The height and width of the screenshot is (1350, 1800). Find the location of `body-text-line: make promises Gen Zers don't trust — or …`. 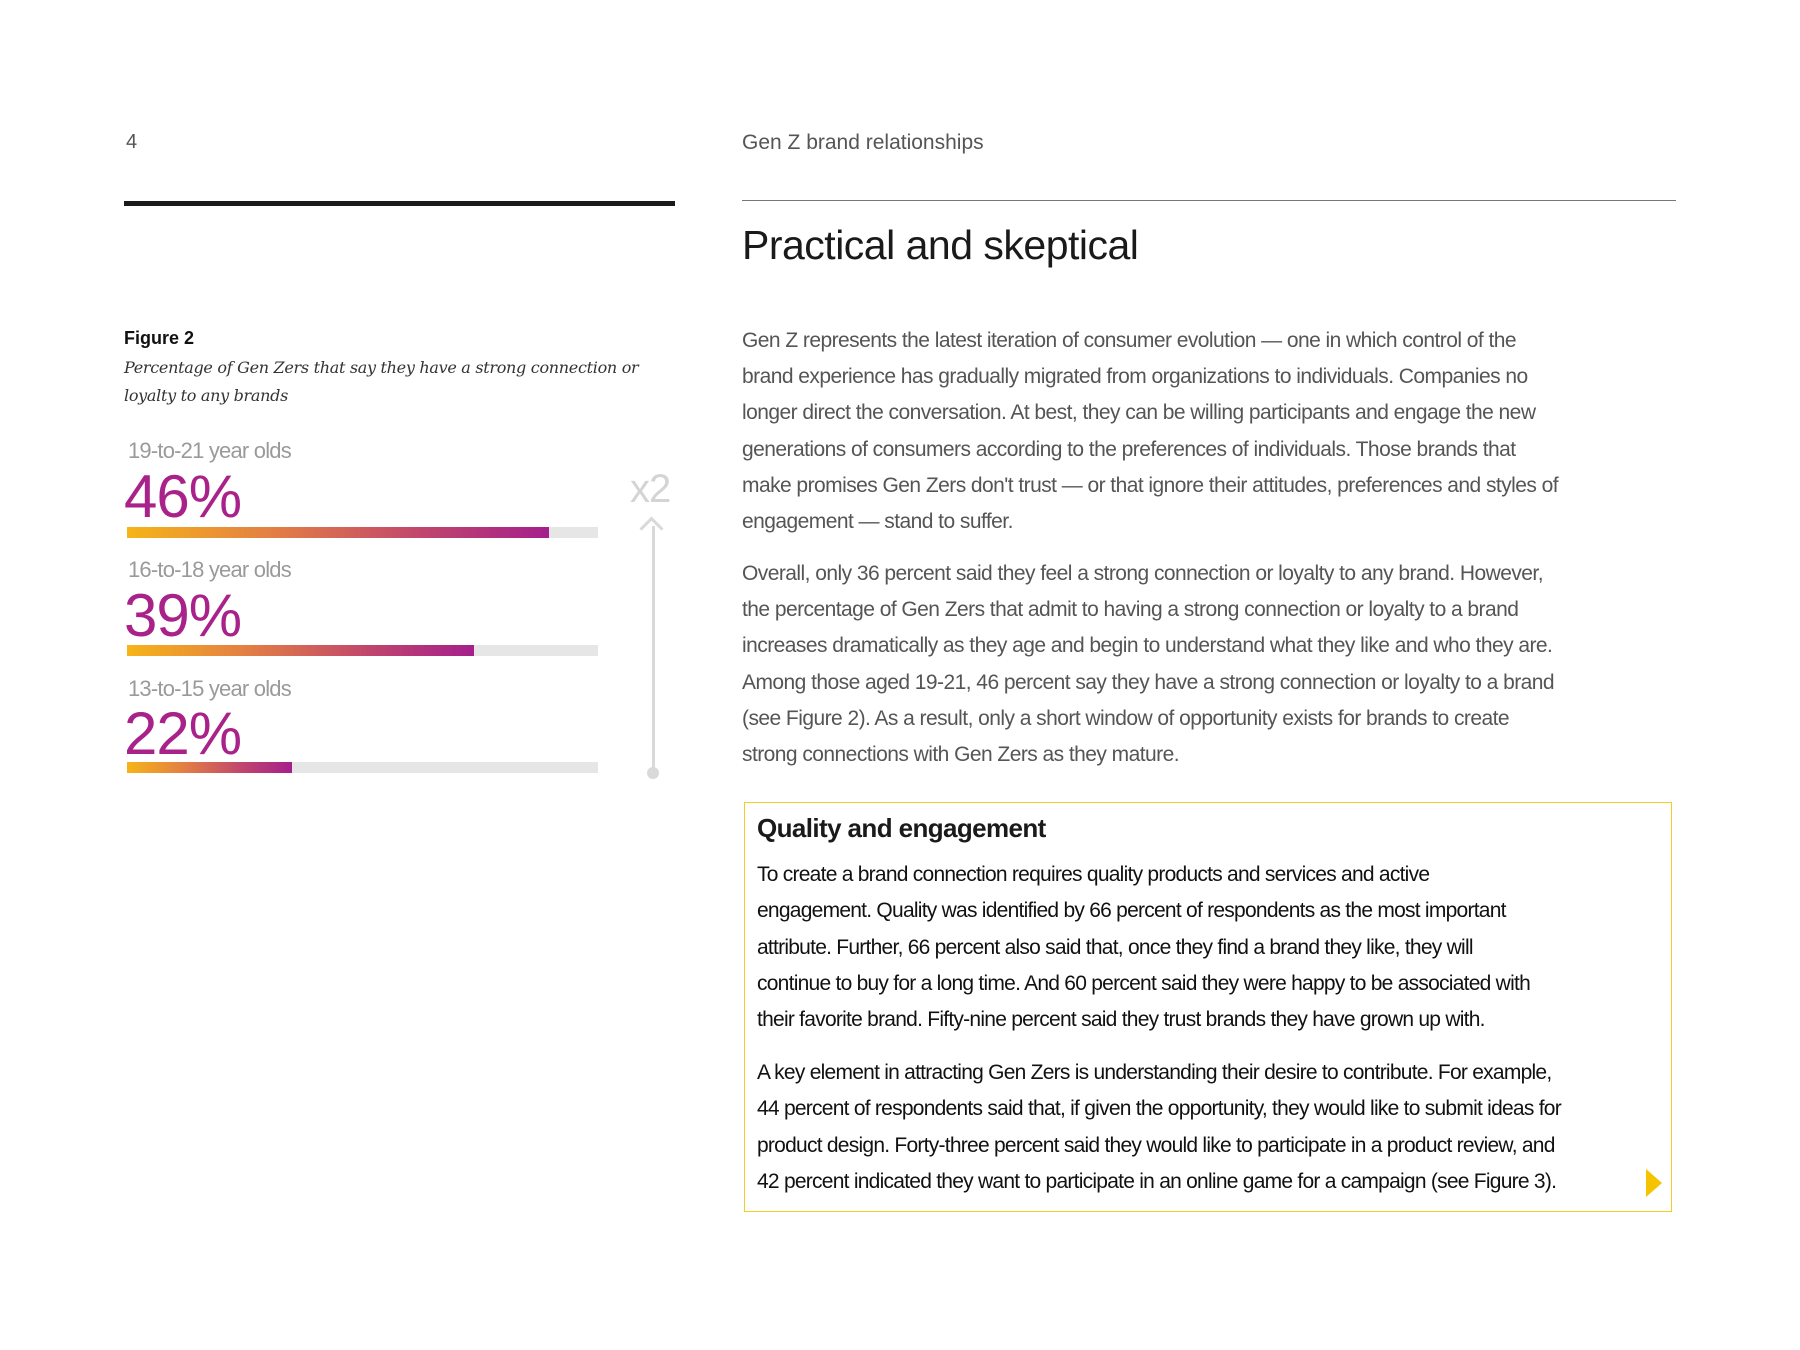

body-text-line: make promises Gen Zers don't trust — or … is located at coordinates (1150, 485).